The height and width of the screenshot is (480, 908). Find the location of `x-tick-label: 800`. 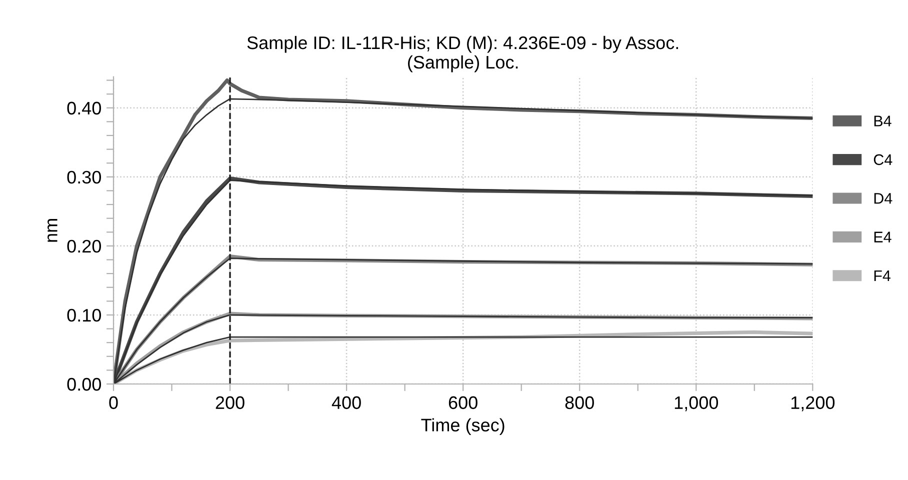

x-tick-label: 800 is located at coordinates (579, 403).